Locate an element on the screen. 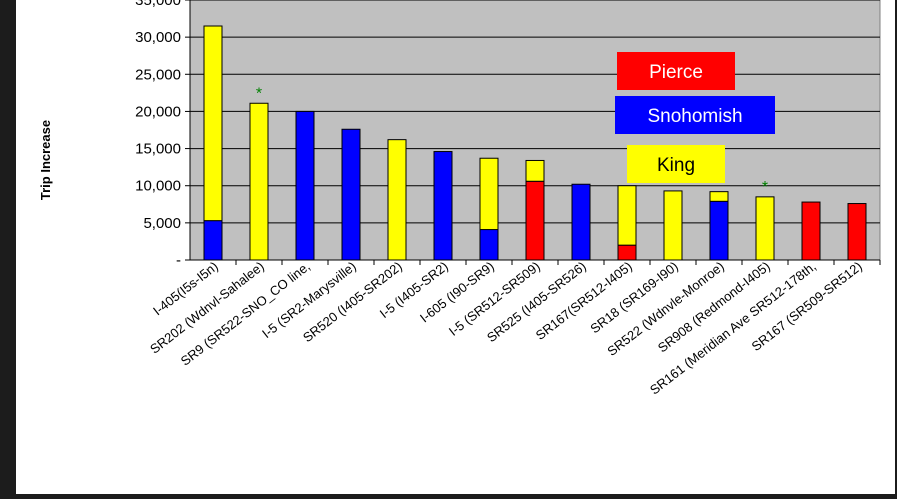 The width and height of the screenshot is (897, 499). legend-label-snohomish: Snohomish is located at coordinates (694, 116).